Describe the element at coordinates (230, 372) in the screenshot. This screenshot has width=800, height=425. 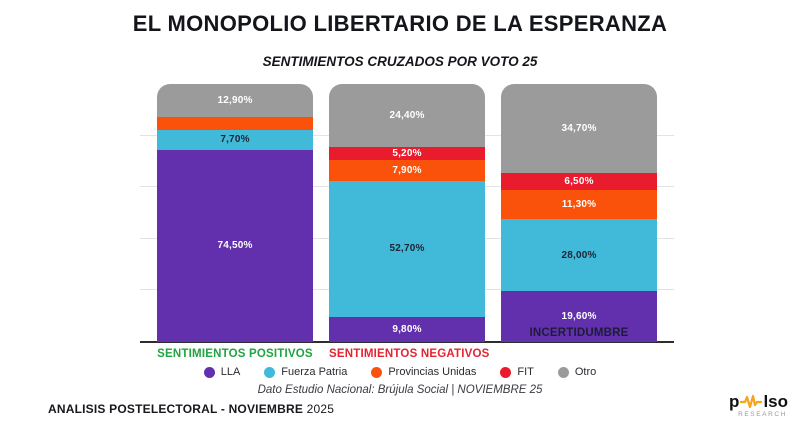
I see `legend-label: LLA` at that location.